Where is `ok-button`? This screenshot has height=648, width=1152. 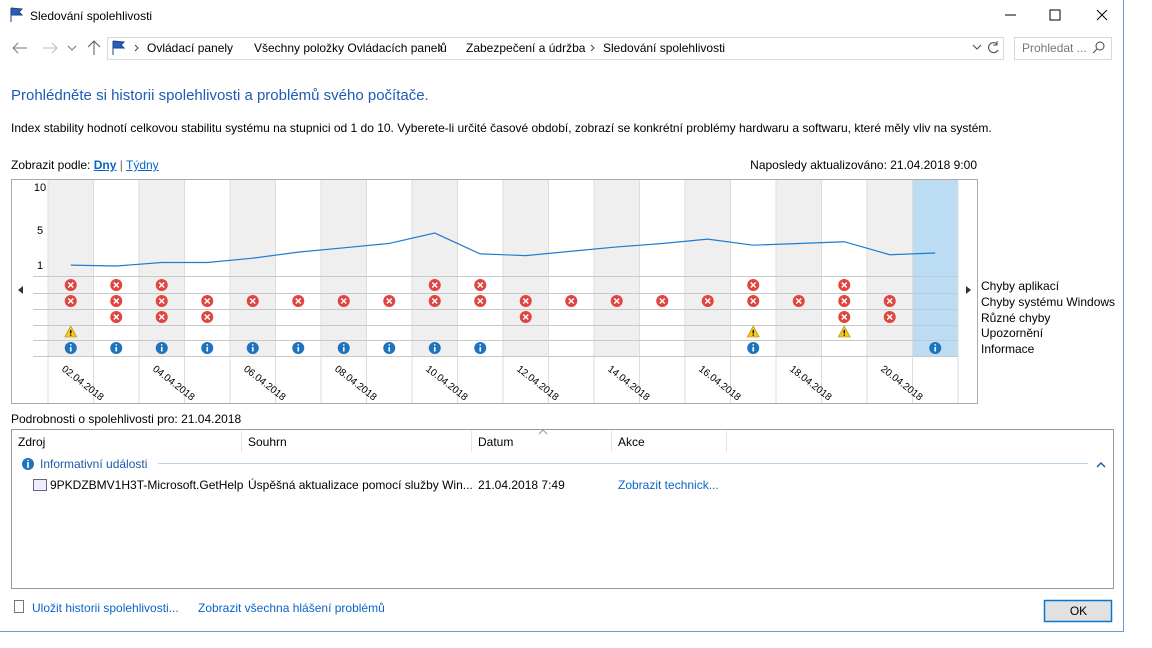
ok-button is located at coordinates (1078, 611).